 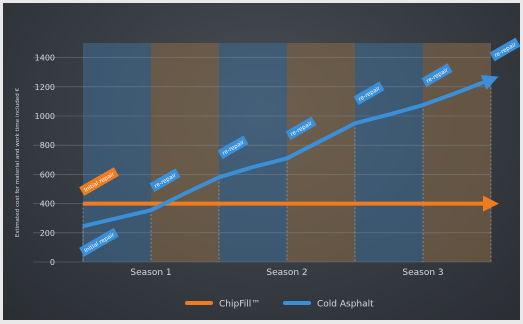 What do you see at coordinates (45, 116) in the screenshot?
I see `y-tick-label: 1000` at bounding box center [45, 116].